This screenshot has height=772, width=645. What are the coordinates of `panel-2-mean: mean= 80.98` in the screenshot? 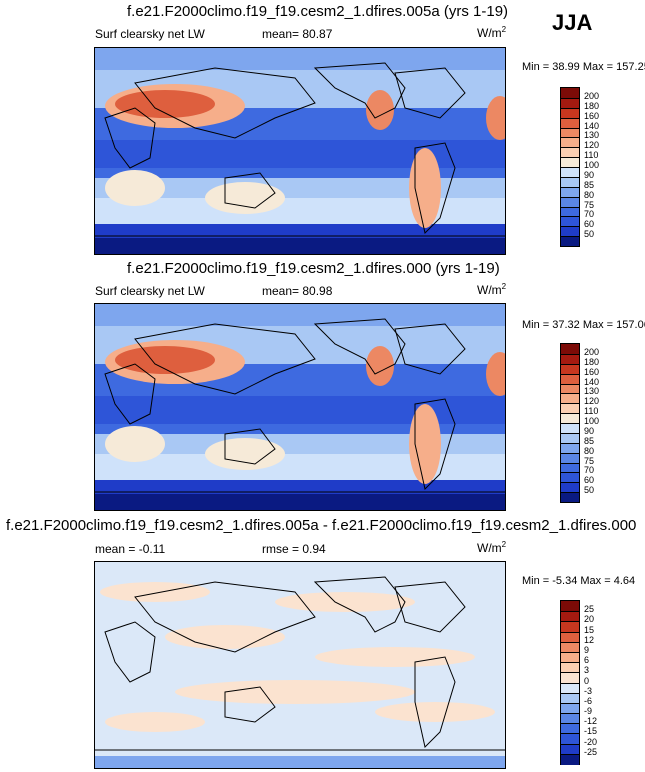 It's located at (297, 291).